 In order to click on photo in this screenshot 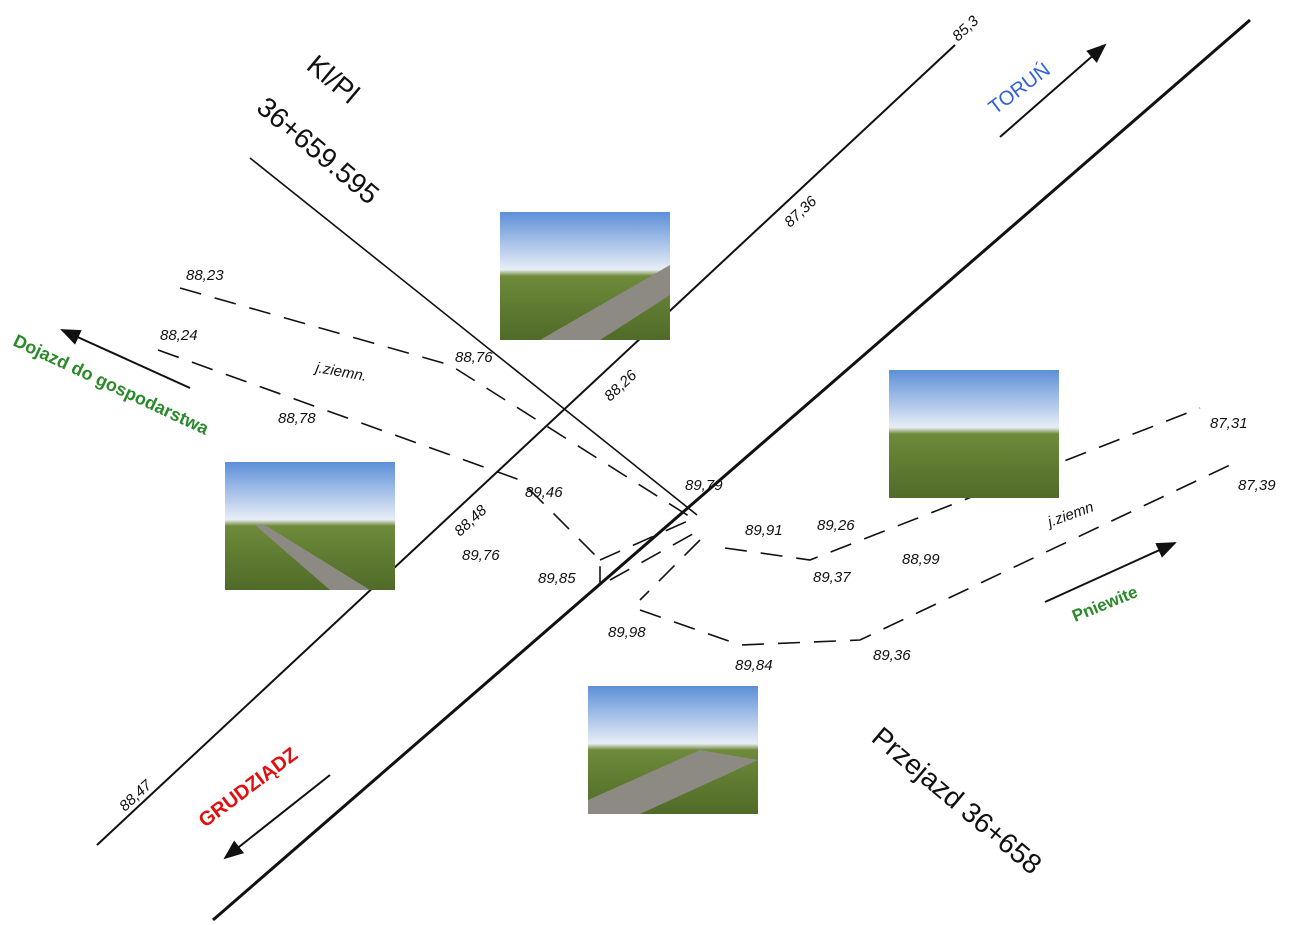, I will do `click(974, 434)`.